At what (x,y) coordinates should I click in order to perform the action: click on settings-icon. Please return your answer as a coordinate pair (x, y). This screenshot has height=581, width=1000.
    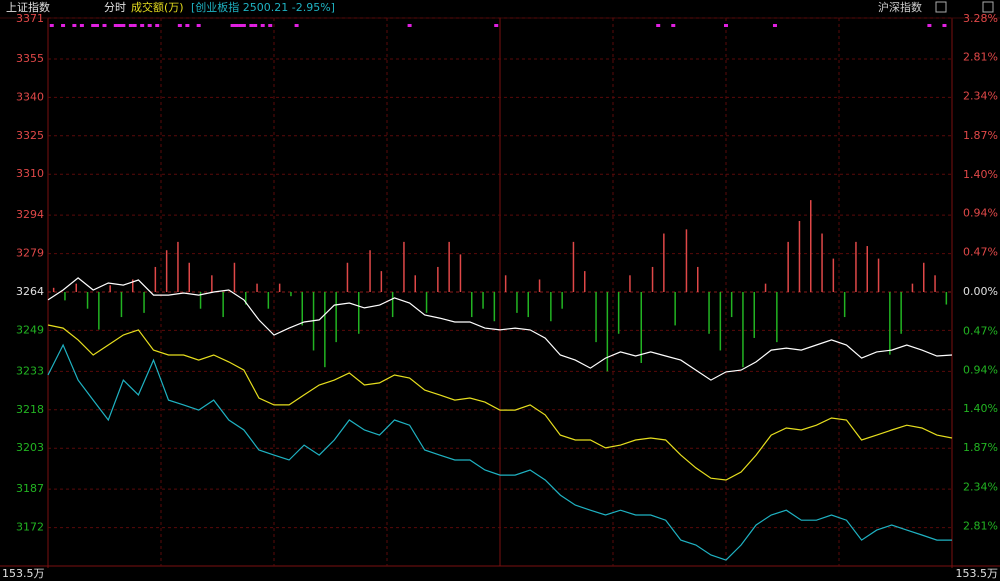
    Looking at the image, I should click on (941, 7).